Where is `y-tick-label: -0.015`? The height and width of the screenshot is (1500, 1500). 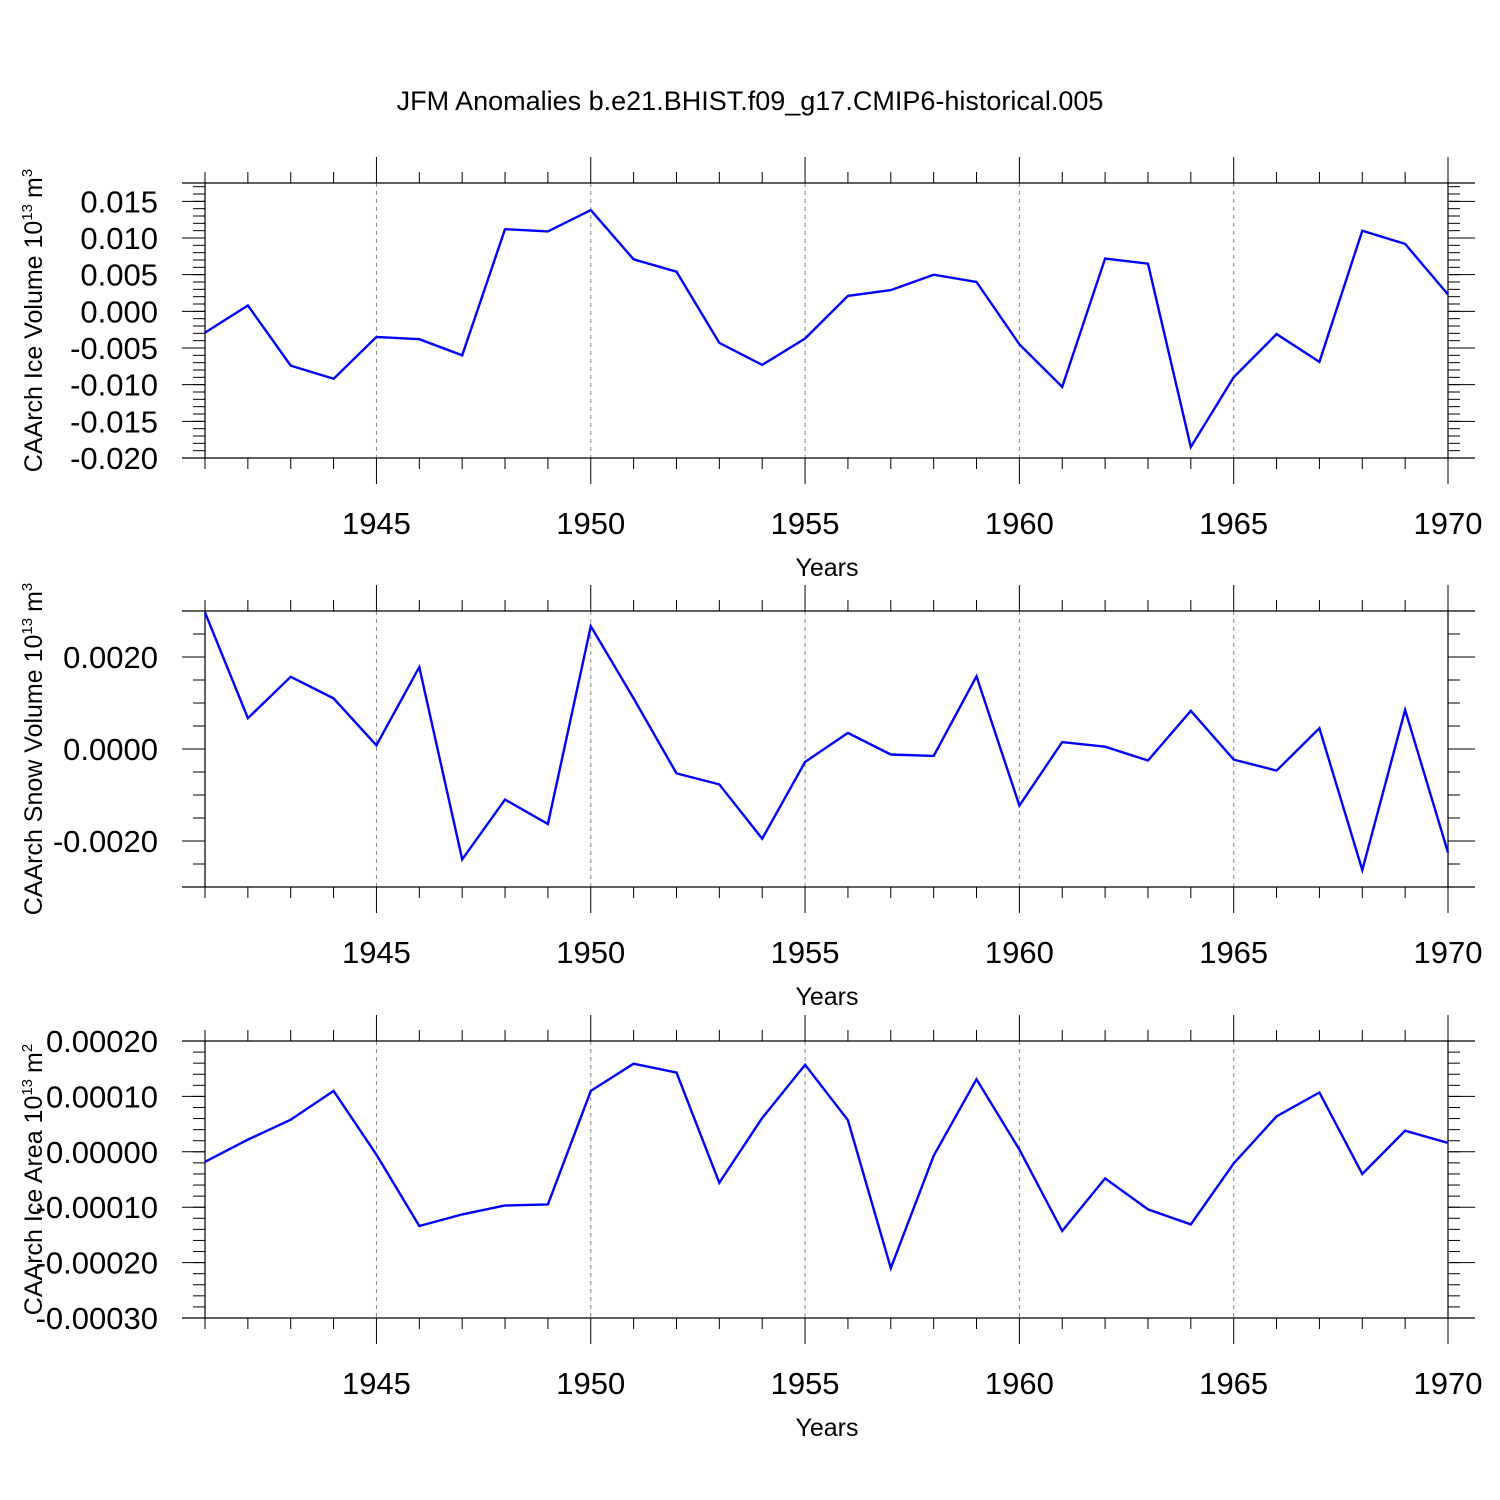 y-tick-label: -0.015 is located at coordinates (114, 421).